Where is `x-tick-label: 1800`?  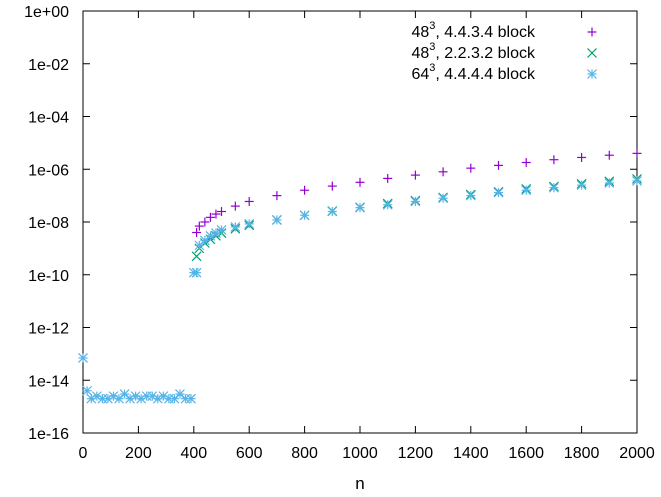
x-tick-label: 1800 is located at coordinates (582, 453).